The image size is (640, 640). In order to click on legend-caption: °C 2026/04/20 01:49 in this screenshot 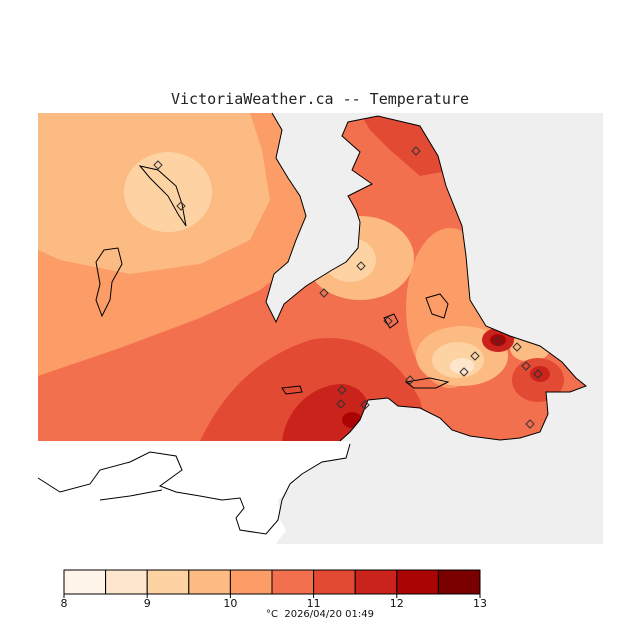, I will do `click(320, 614)`.